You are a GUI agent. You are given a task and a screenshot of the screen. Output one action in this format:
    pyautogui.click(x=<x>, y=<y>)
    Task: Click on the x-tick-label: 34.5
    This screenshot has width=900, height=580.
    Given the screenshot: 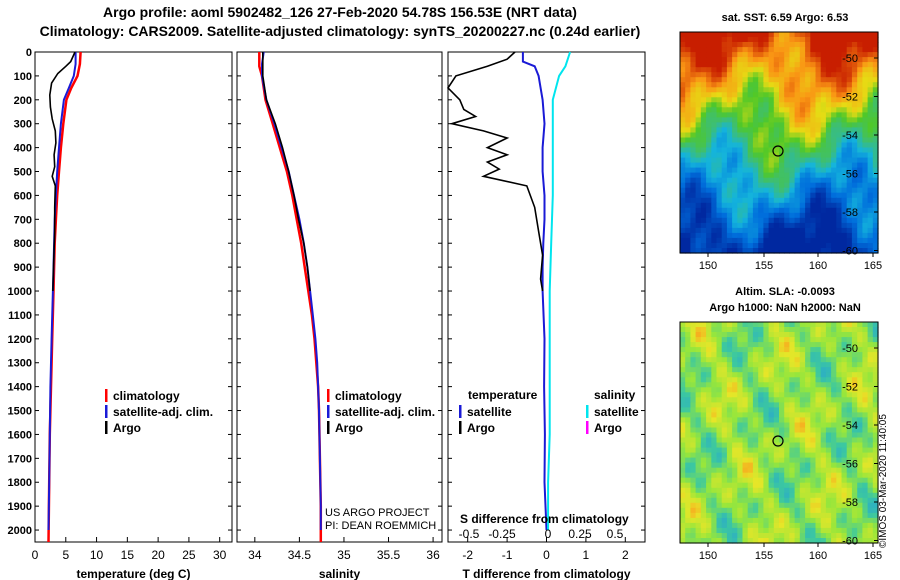 What is the action you would take?
    pyautogui.click(x=300, y=555)
    